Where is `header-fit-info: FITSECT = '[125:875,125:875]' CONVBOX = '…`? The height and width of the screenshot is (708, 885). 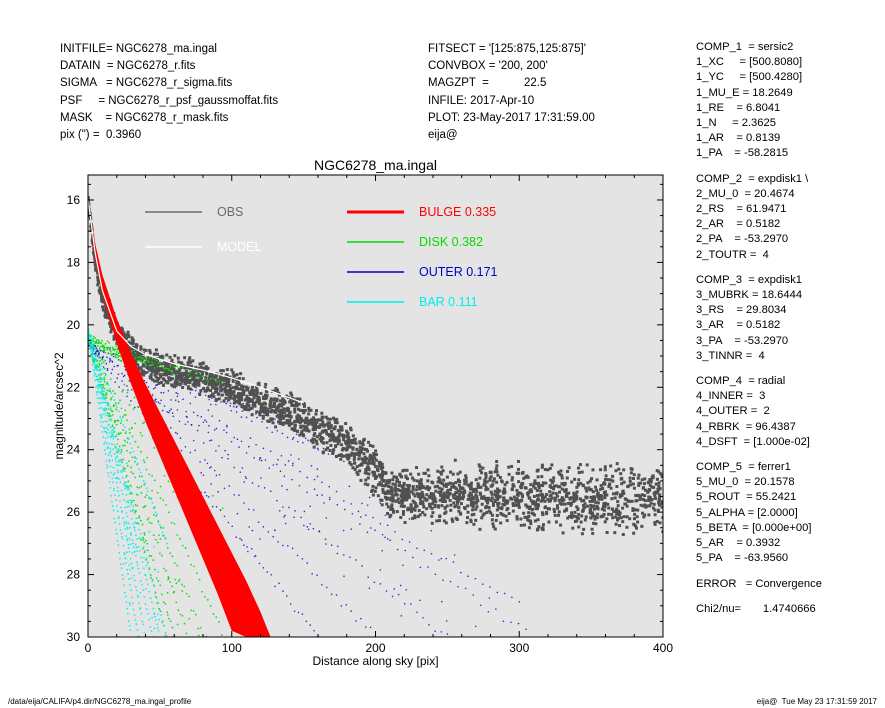 header-fit-info: FITSECT = '[125:875,125:875]' CONVBOX = '… is located at coordinates (511, 92).